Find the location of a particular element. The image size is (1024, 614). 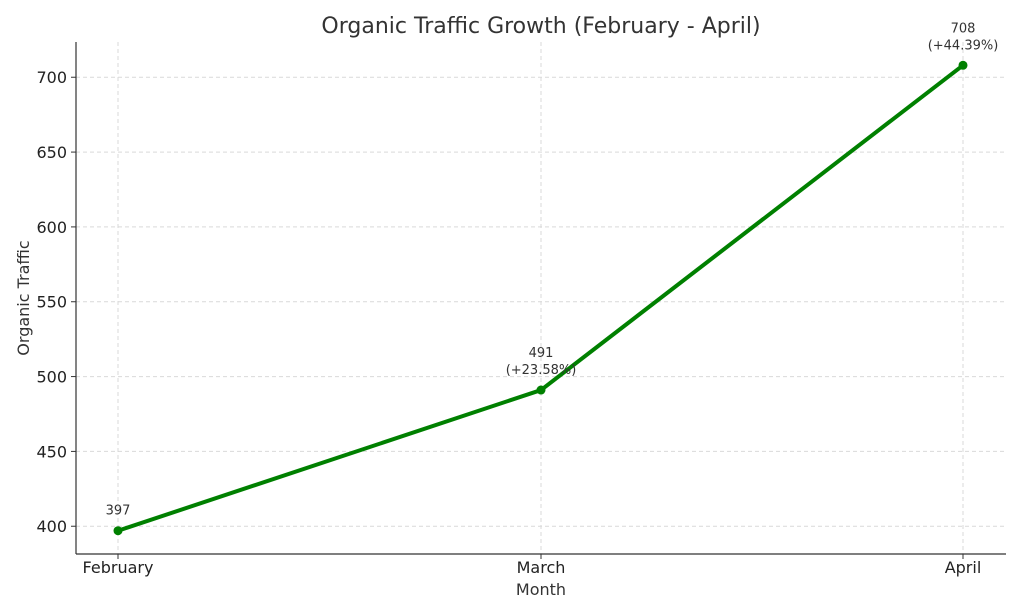

y-tick-label: 600 is located at coordinates (51, 227).